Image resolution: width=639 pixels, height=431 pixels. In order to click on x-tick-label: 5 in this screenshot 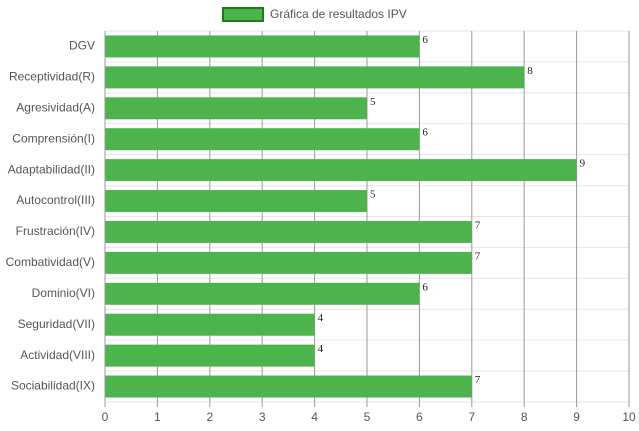, I will do `click(367, 417)`.